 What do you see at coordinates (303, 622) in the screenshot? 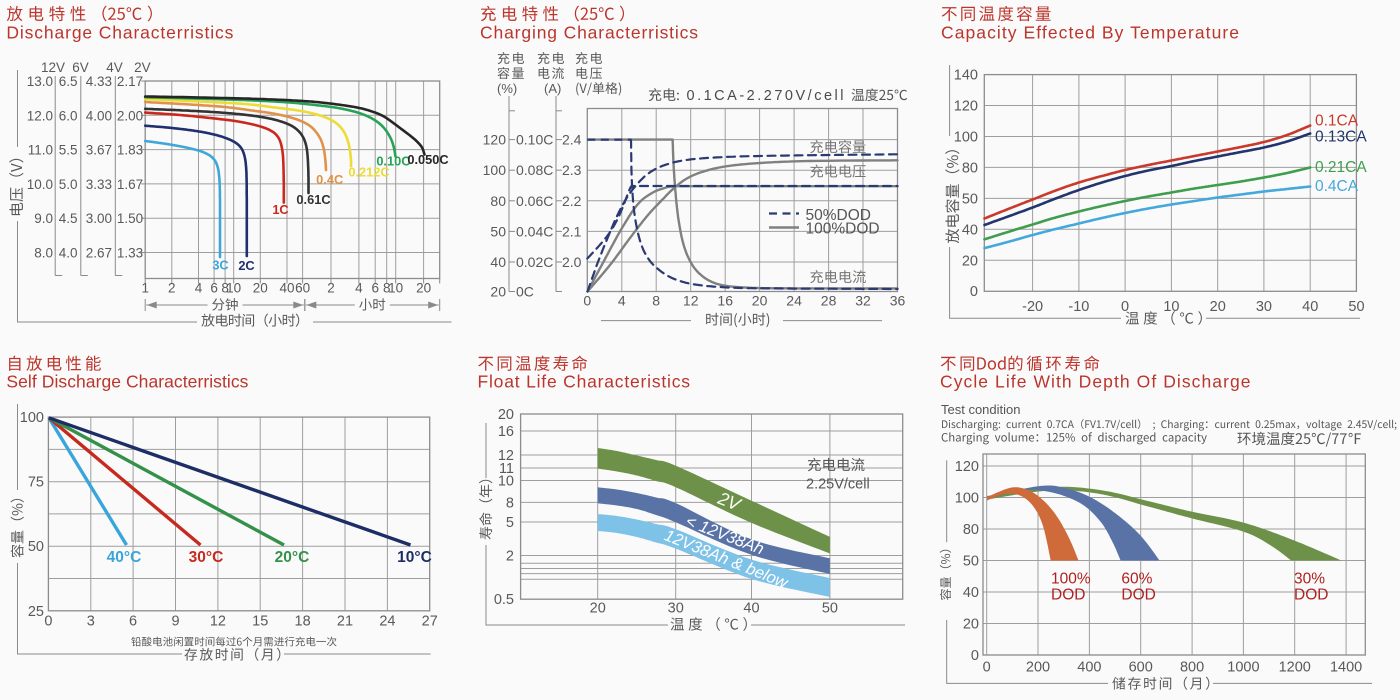
I see `svg-text: 18` at bounding box center [303, 622].